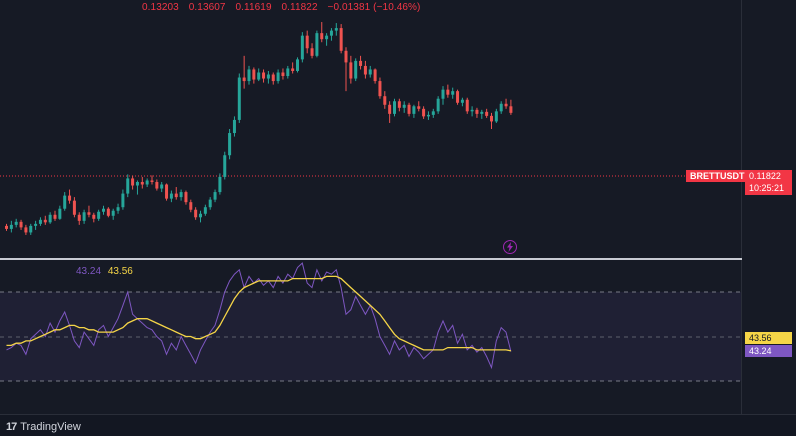 Image resolution: width=796 pixels, height=436 pixels. I want to click on price-axis-border, so click(741, 207).